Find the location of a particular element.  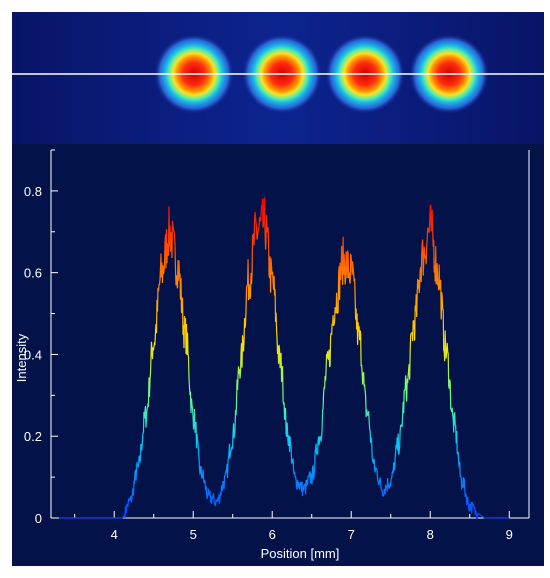

x-tick-label: 7 is located at coordinates (351, 534).